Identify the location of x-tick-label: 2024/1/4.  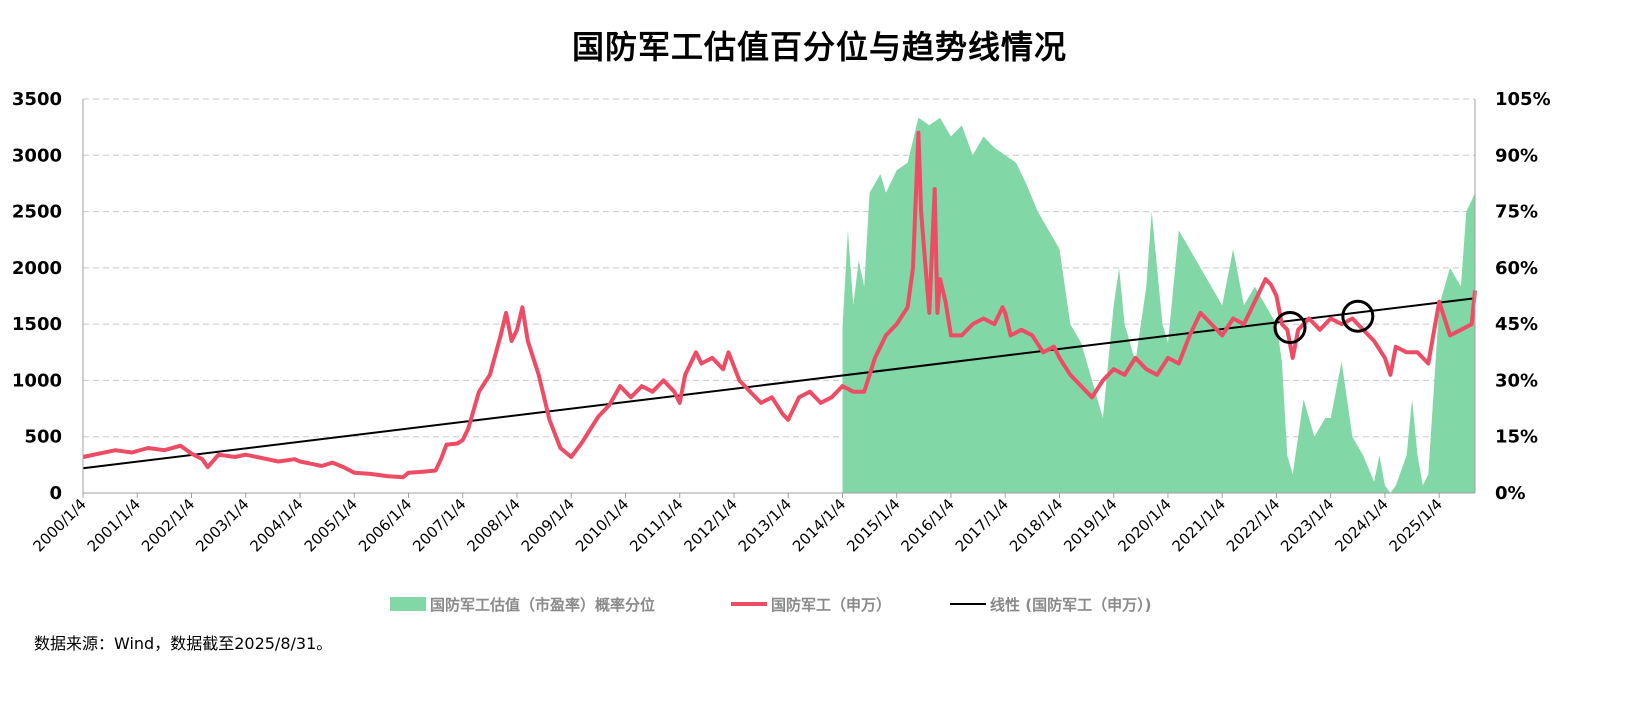
(1361, 525).